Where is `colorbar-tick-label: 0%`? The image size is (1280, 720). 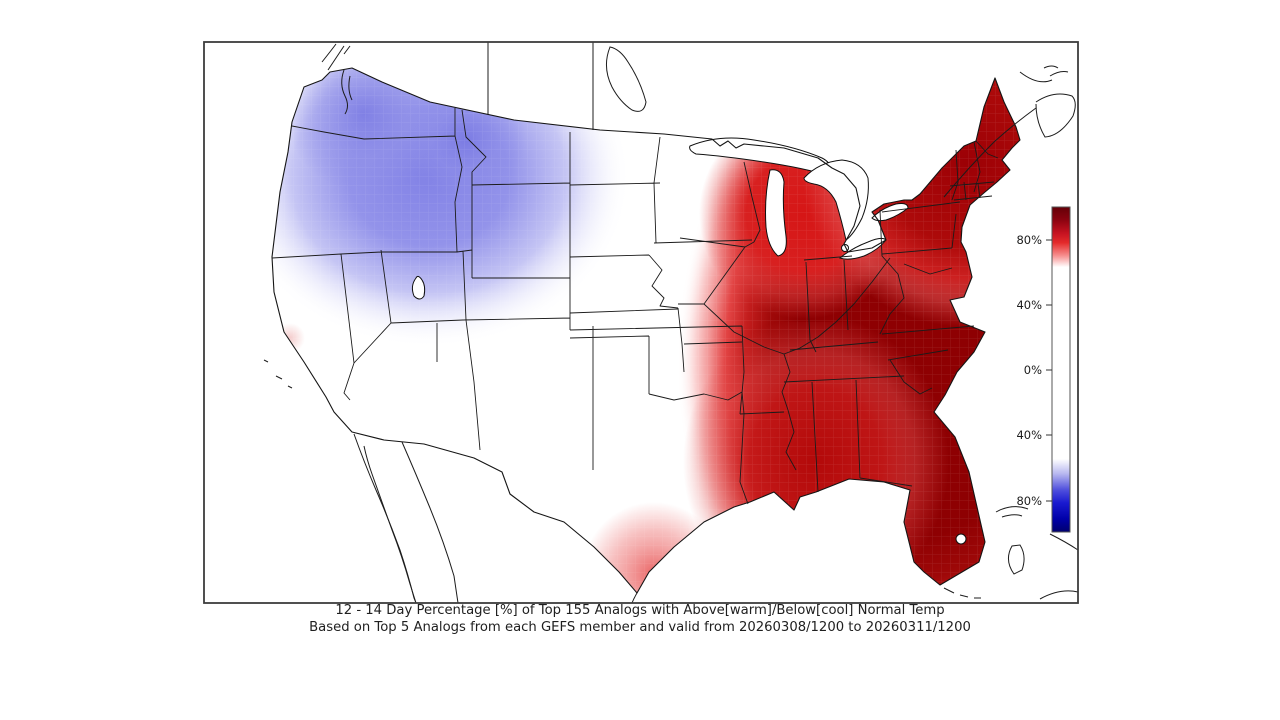
colorbar-tick-label: 0% is located at coordinates (1033, 370).